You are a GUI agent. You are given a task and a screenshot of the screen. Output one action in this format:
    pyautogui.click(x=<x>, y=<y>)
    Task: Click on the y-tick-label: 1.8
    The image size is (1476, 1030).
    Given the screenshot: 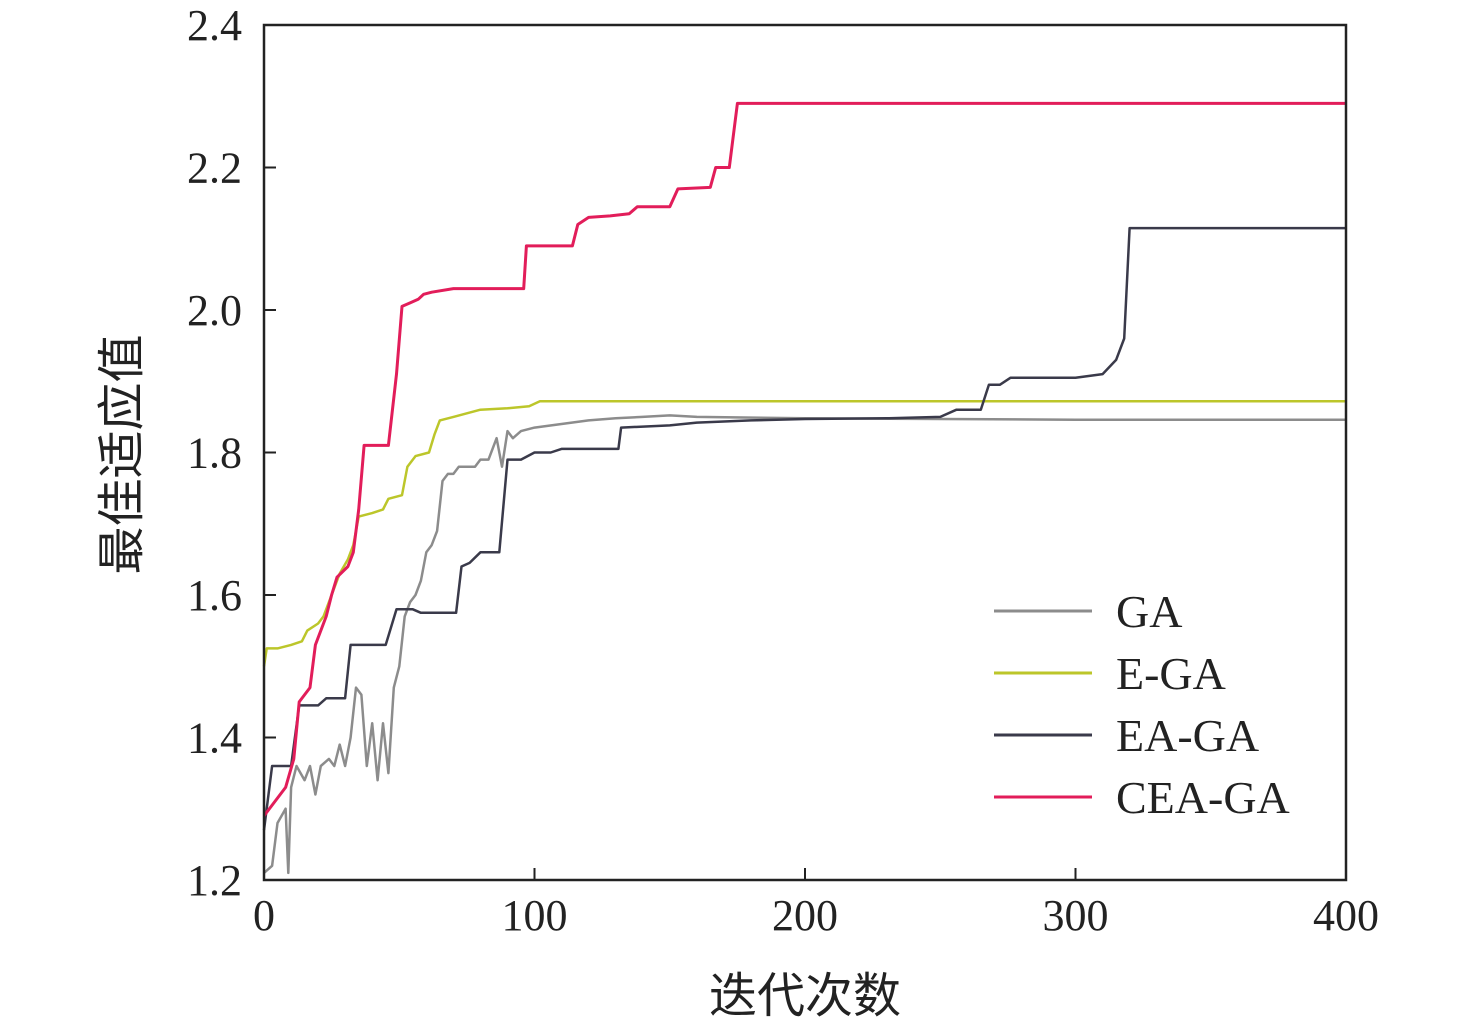 What is the action you would take?
    pyautogui.click(x=214, y=453)
    